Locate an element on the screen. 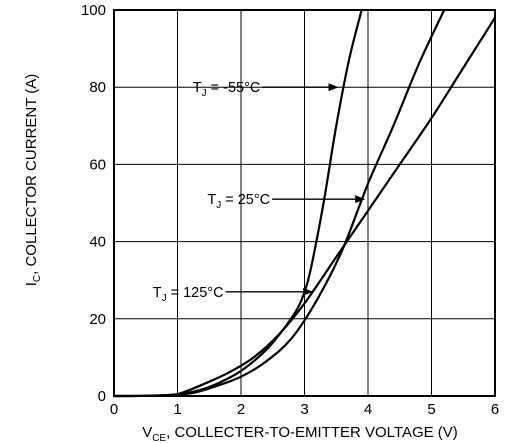 The image size is (506, 443). y-tick-label: 0 is located at coordinates (102, 396).